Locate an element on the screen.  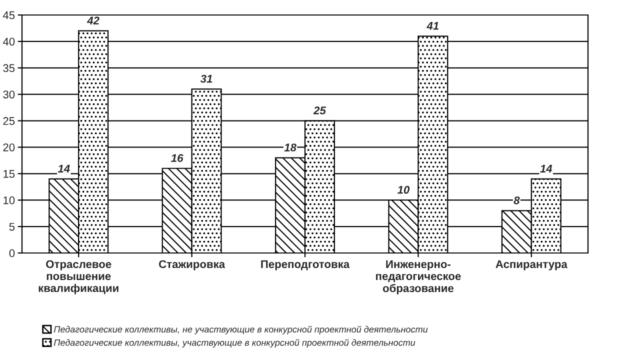
x-tick-label: Инженерно- педагогическое образование is located at coordinates (418, 277).